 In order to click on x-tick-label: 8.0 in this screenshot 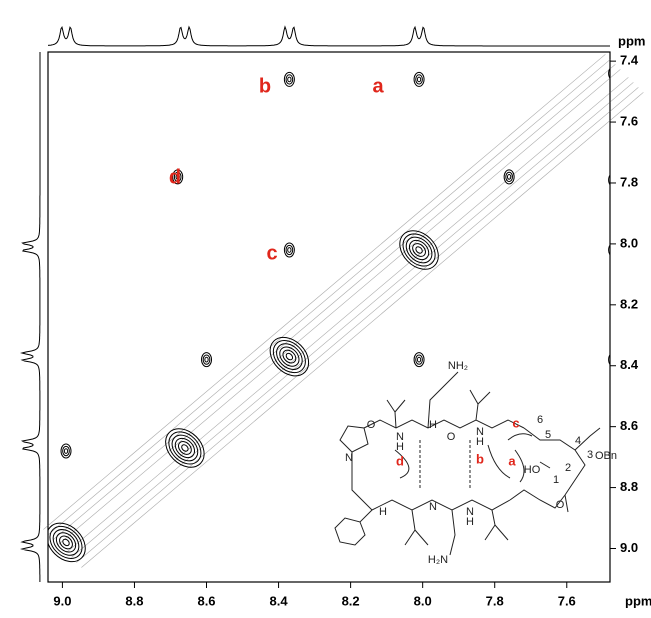, I will do `click(423, 600)`.